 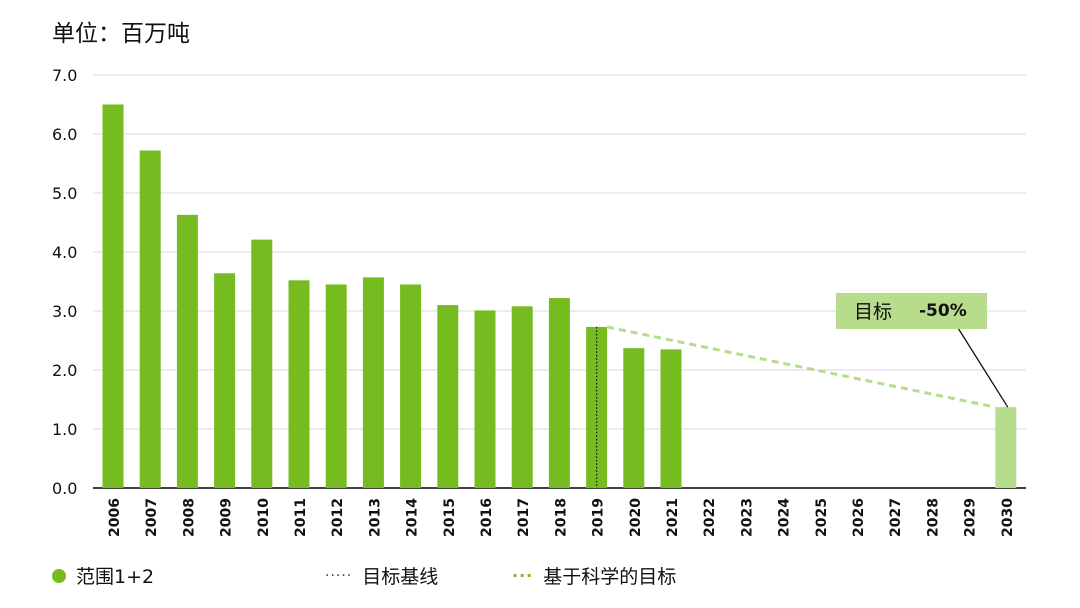 I want to click on target-lines, so click(x=795, y=406).